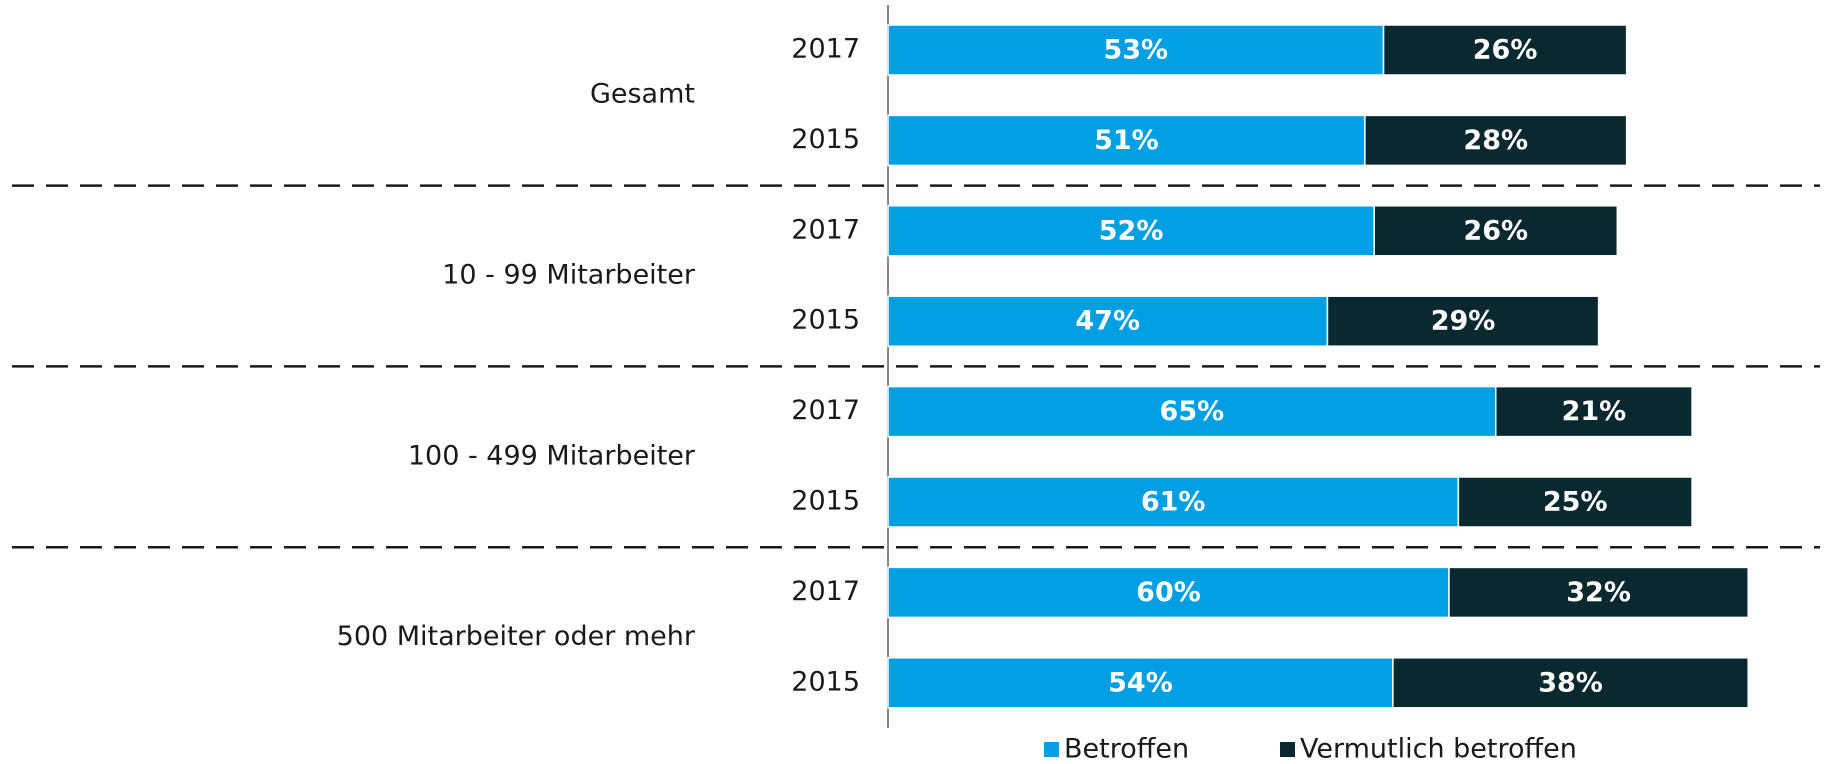 Image resolution: width=1828 pixels, height=764 pixels. Describe the element at coordinates (1438, 749) in the screenshot. I see `legend-label: Vermutlich betroffen` at that location.